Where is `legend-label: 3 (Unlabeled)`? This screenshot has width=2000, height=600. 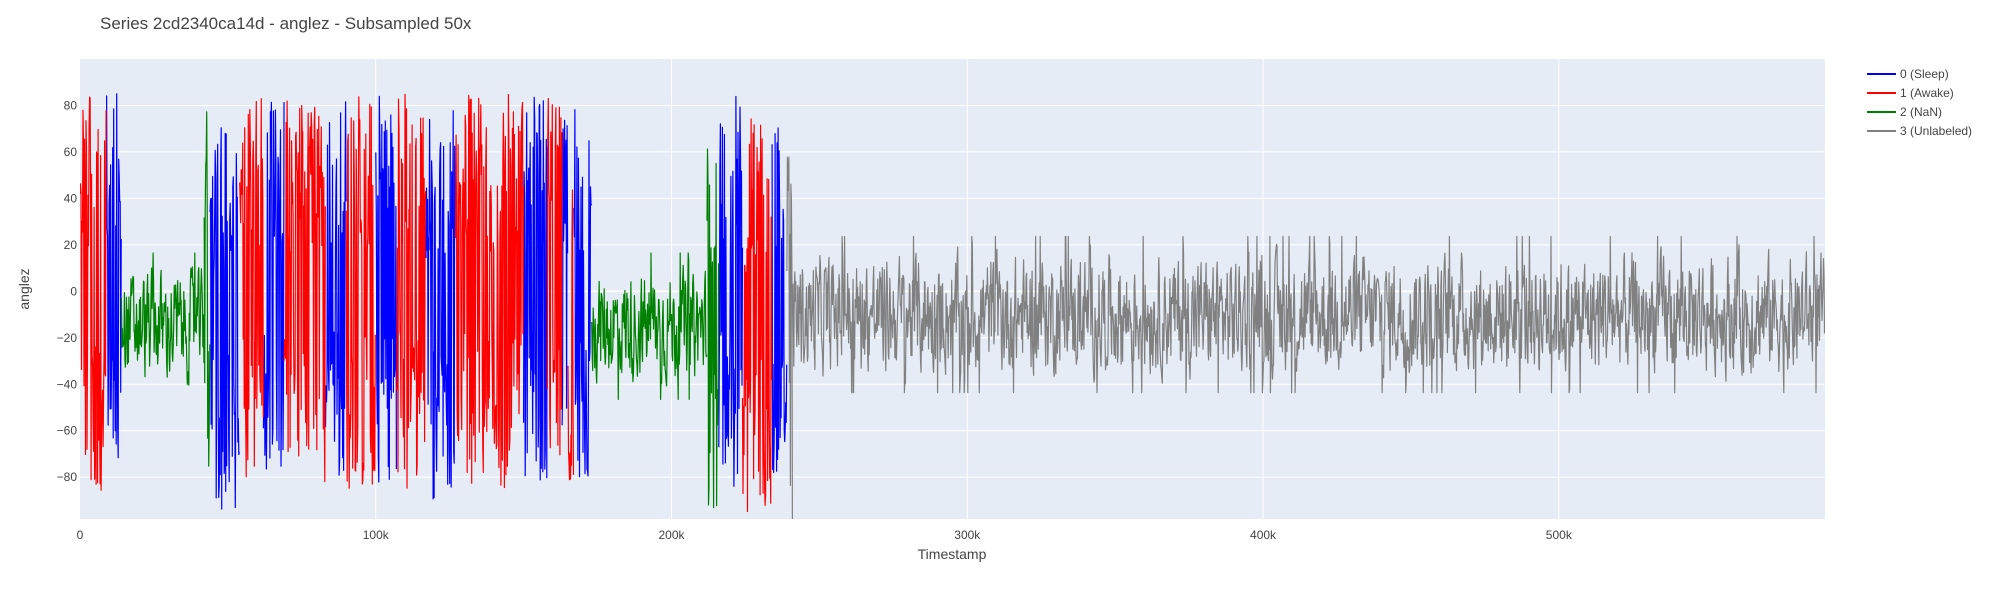 legend-label: 3 (Unlabeled) is located at coordinates (1936, 131).